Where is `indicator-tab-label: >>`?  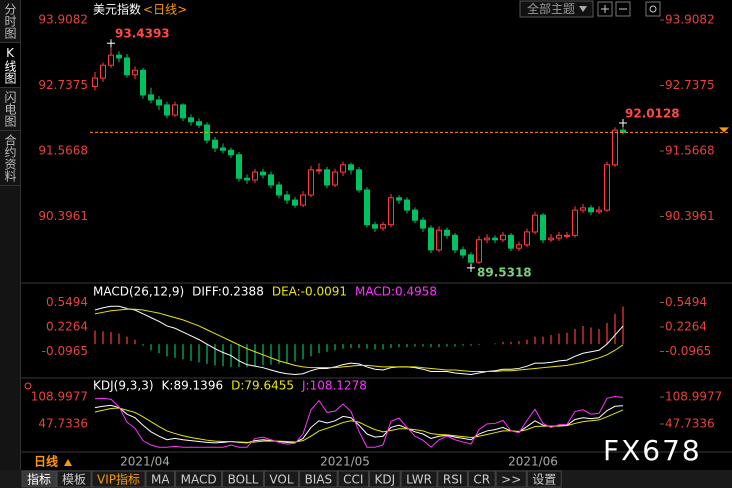
indicator-tab-label: >> is located at coordinates (511, 480).